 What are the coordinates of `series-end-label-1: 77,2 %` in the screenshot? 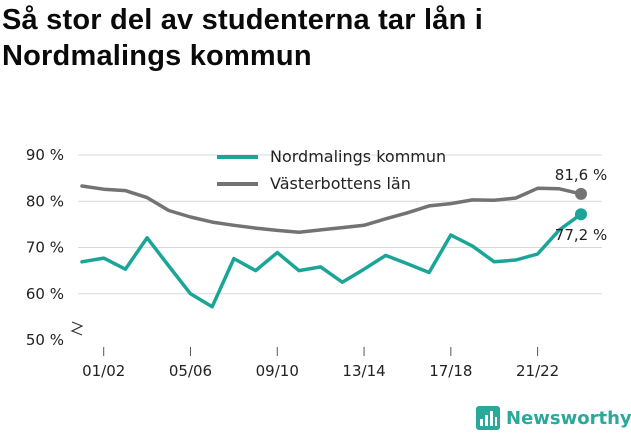 It's located at (581, 235).